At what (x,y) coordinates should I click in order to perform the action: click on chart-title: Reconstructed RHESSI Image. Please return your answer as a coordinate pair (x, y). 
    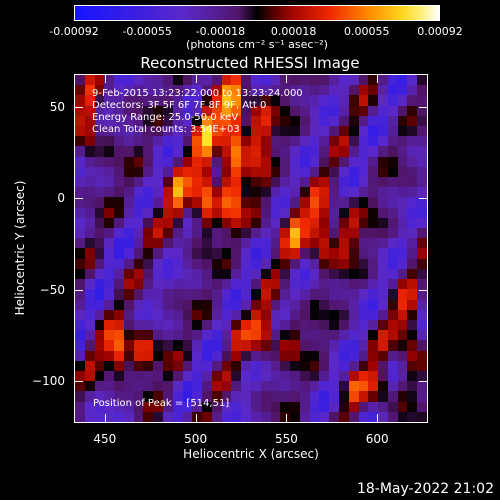
    Looking at the image, I should click on (250, 63).